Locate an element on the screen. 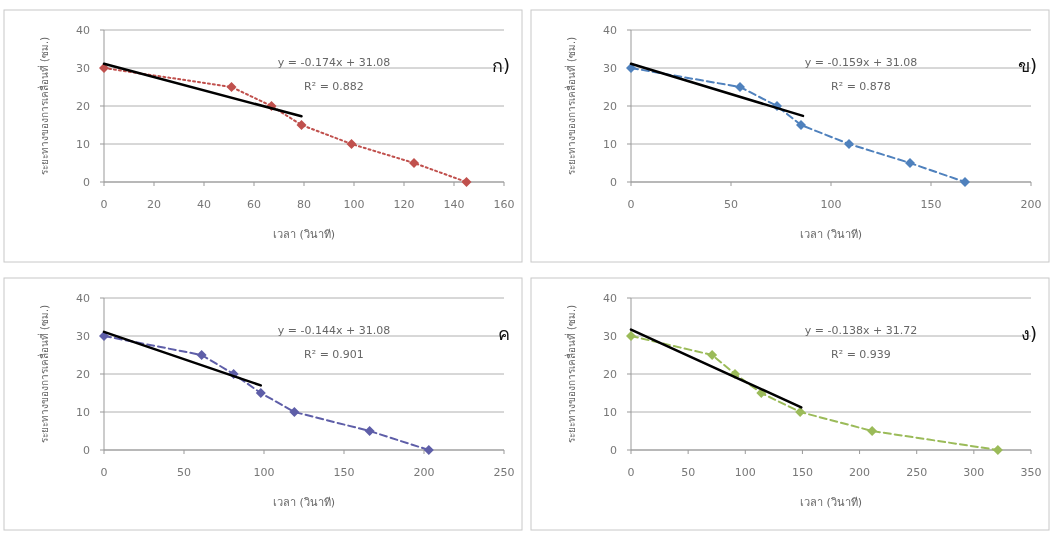  annotation: y = -0.174x + 31.08 is located at coordinates (334, 62).